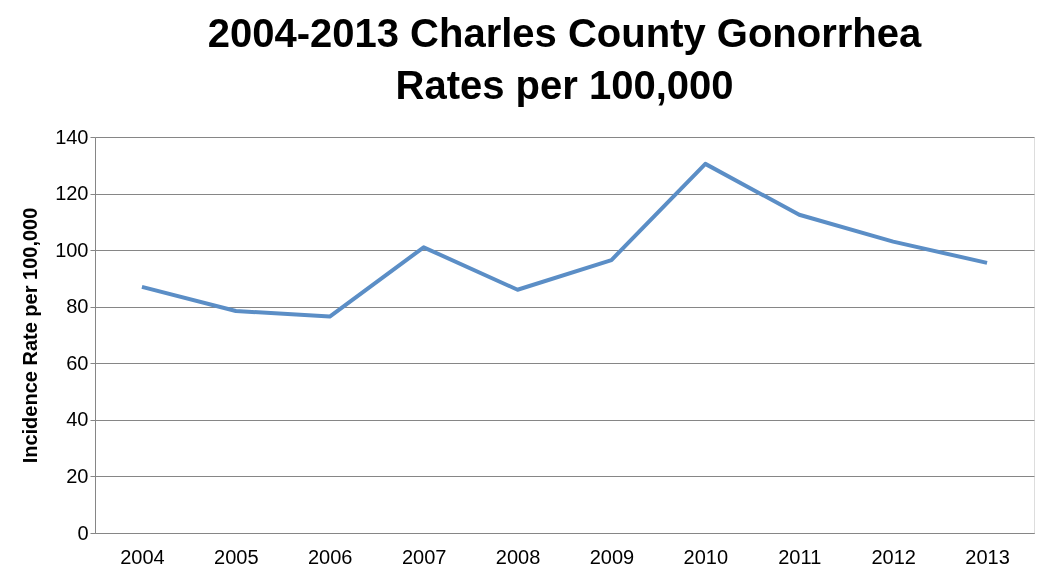  What do you see at coordinates (72, 136) in the screenshot?
I see `y-tick-label: 140` at bounding box center [72, 136].